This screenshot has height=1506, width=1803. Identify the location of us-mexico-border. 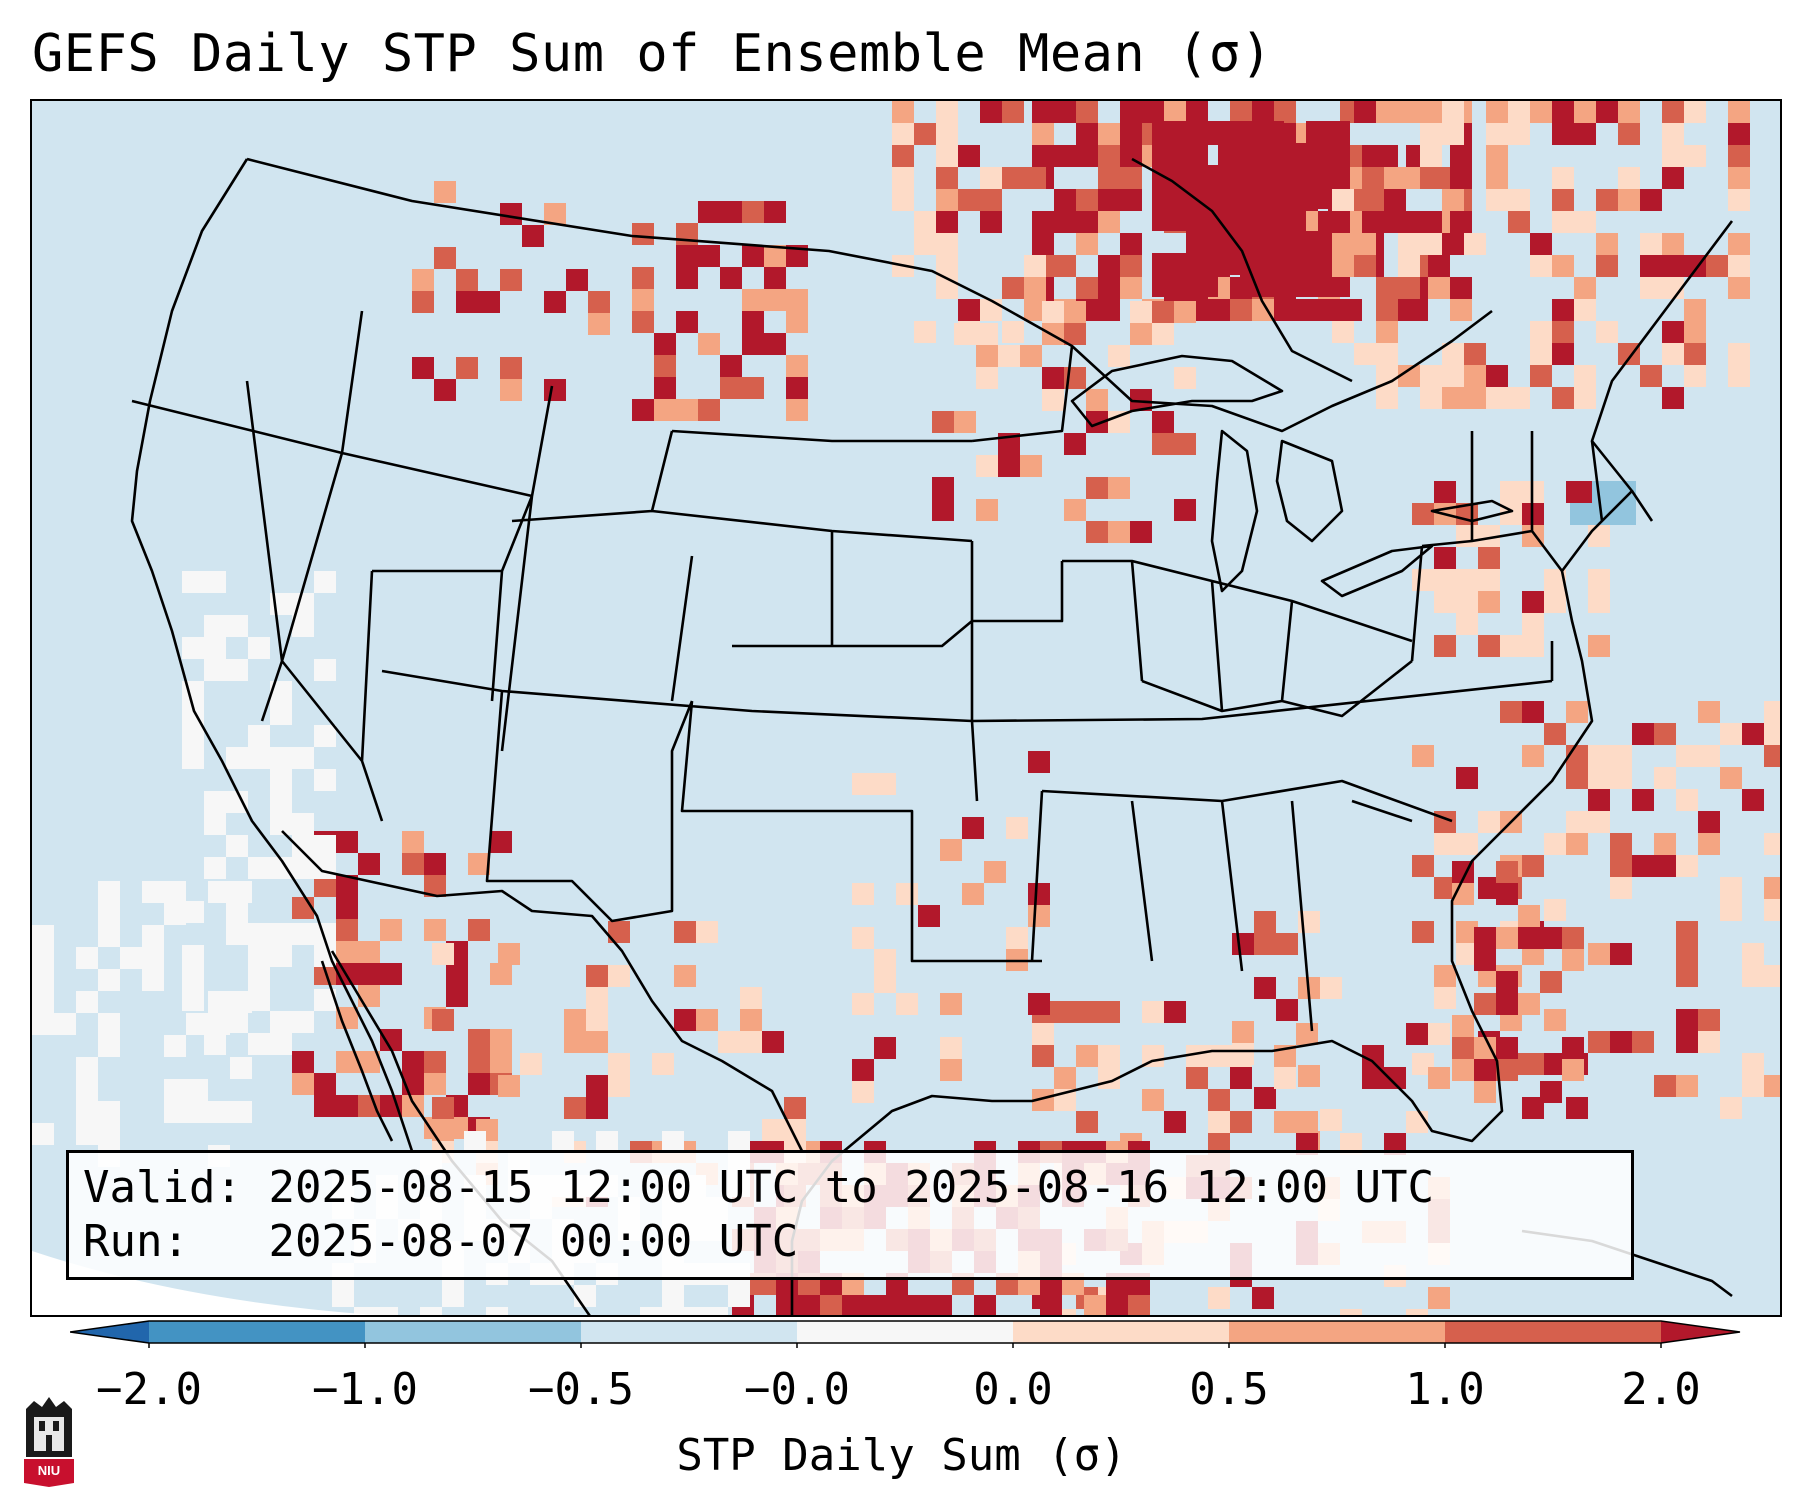
(542, 991).